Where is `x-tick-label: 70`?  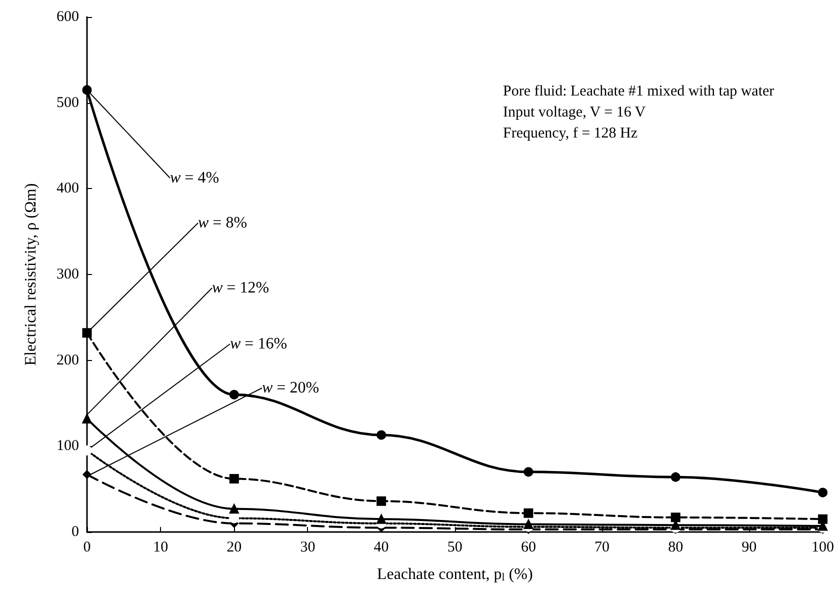 x-tick-label: 70 is located at coordinates (602, 548).